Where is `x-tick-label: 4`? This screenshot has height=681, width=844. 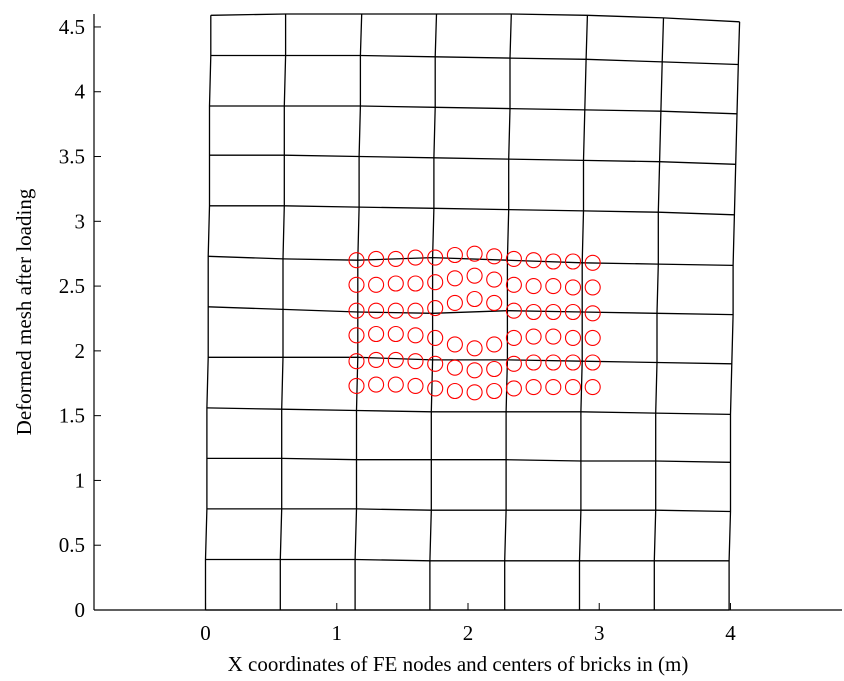 x-tick-label: 4 is located at coordinates (730, 633).